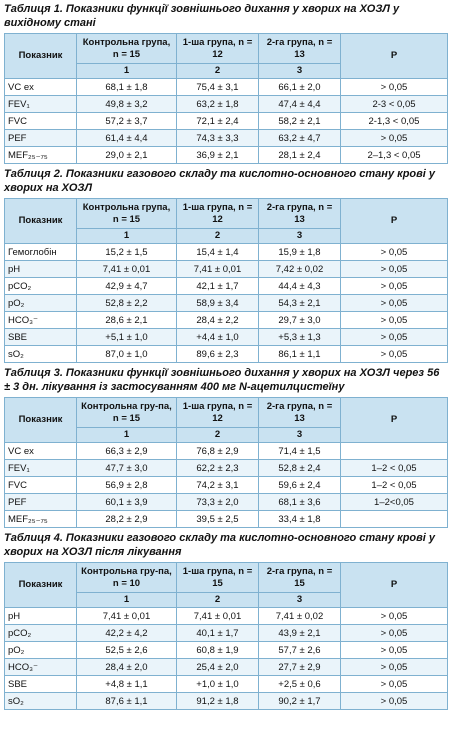 This screenshot has height=732, width=451. Describe the element at coordinates (217, 684) in the screenshot. I see `table-cell: +1,0 ± 1,0` at that location.